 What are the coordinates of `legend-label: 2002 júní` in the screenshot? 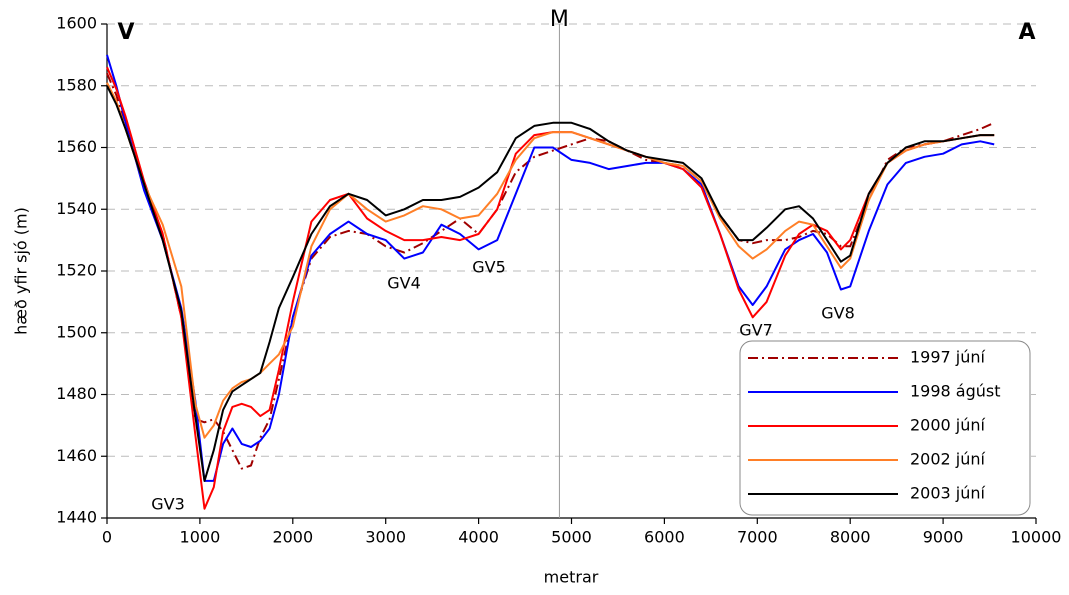 It's located at (948, 459).